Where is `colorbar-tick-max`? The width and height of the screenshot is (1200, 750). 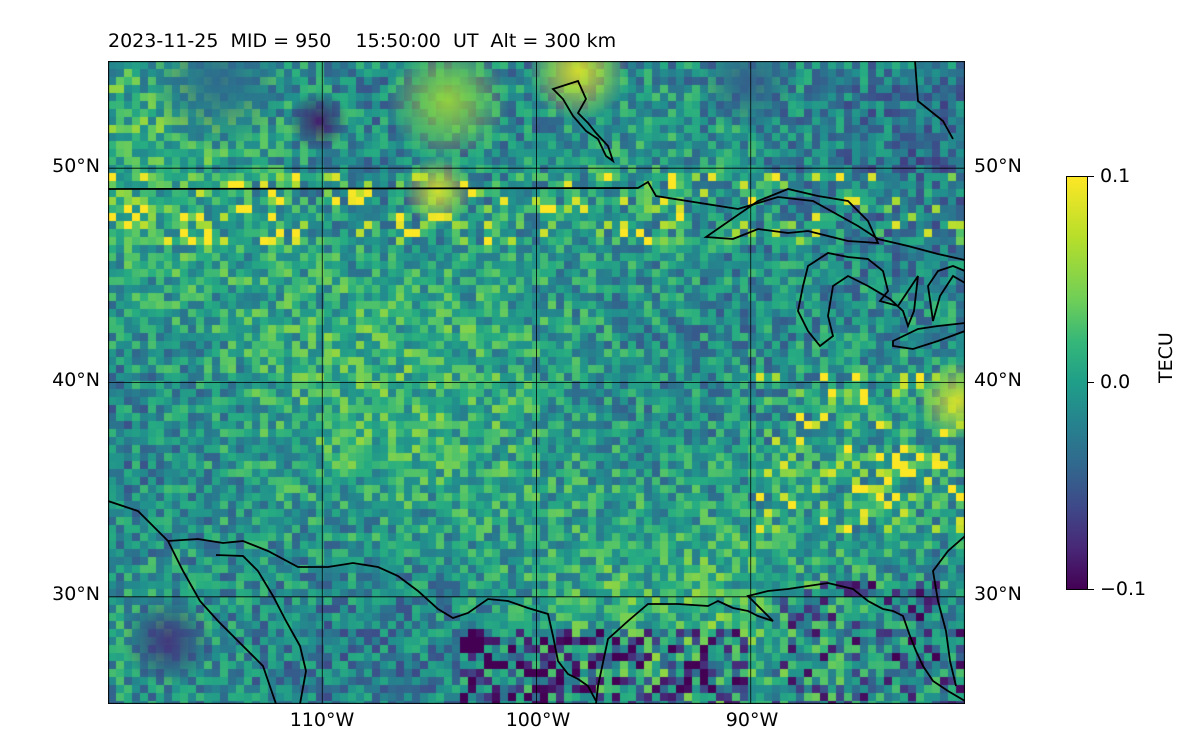
colorbar-tick-max is located at coordinates (1091, 176).